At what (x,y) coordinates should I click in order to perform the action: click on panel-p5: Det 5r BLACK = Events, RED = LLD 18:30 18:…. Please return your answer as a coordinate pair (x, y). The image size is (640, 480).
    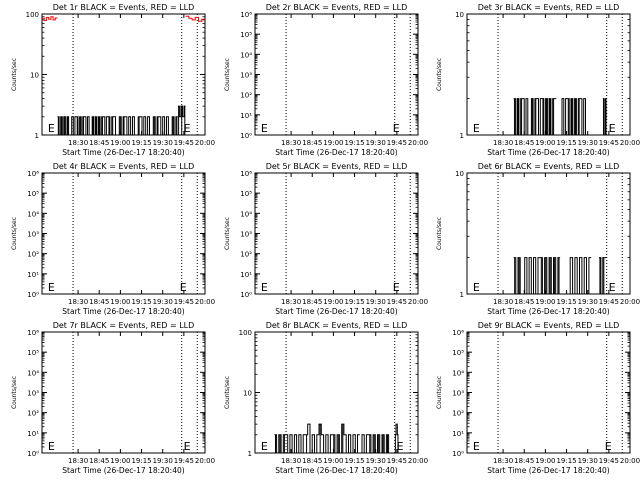
    Looking at the image, I should click on (326, 239).